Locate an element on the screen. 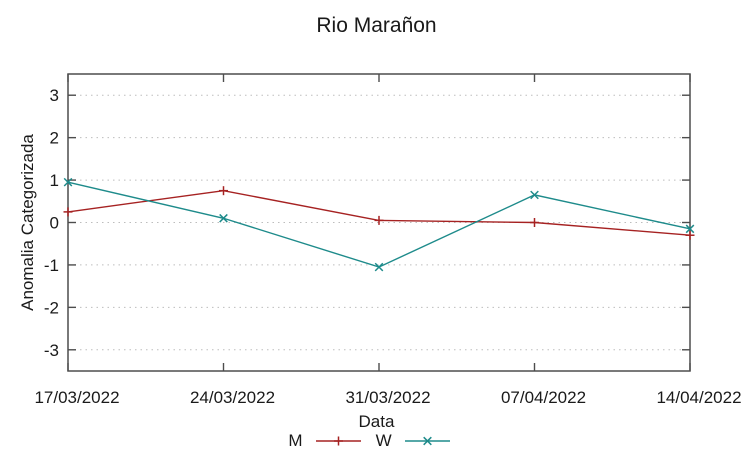 This screenshot has width=753, height=459. x-tick-label: 17/03/2022 is located at coordinates (76, 397).